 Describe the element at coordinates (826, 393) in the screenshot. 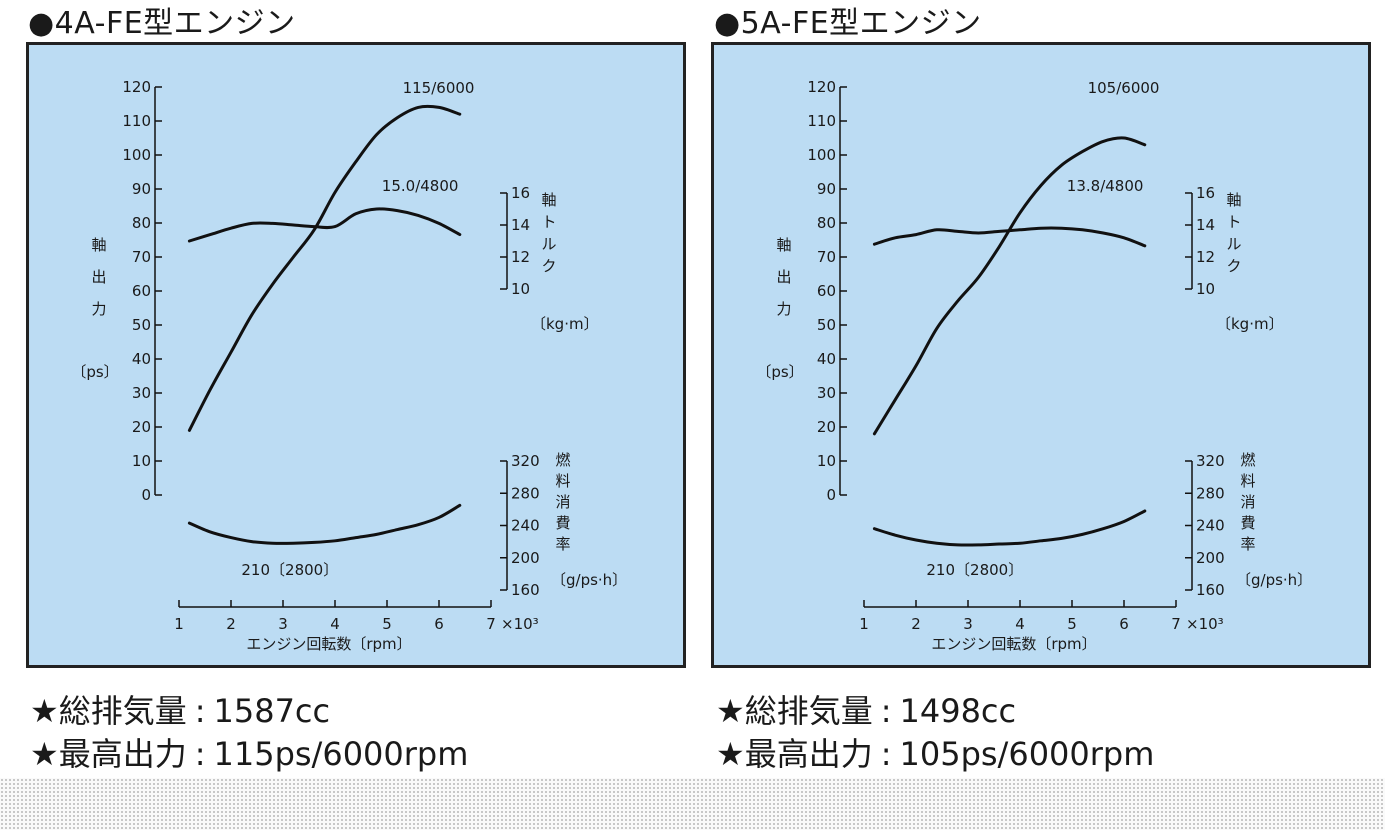

I see `chart-5a-power-tick-label: 30` at that location.